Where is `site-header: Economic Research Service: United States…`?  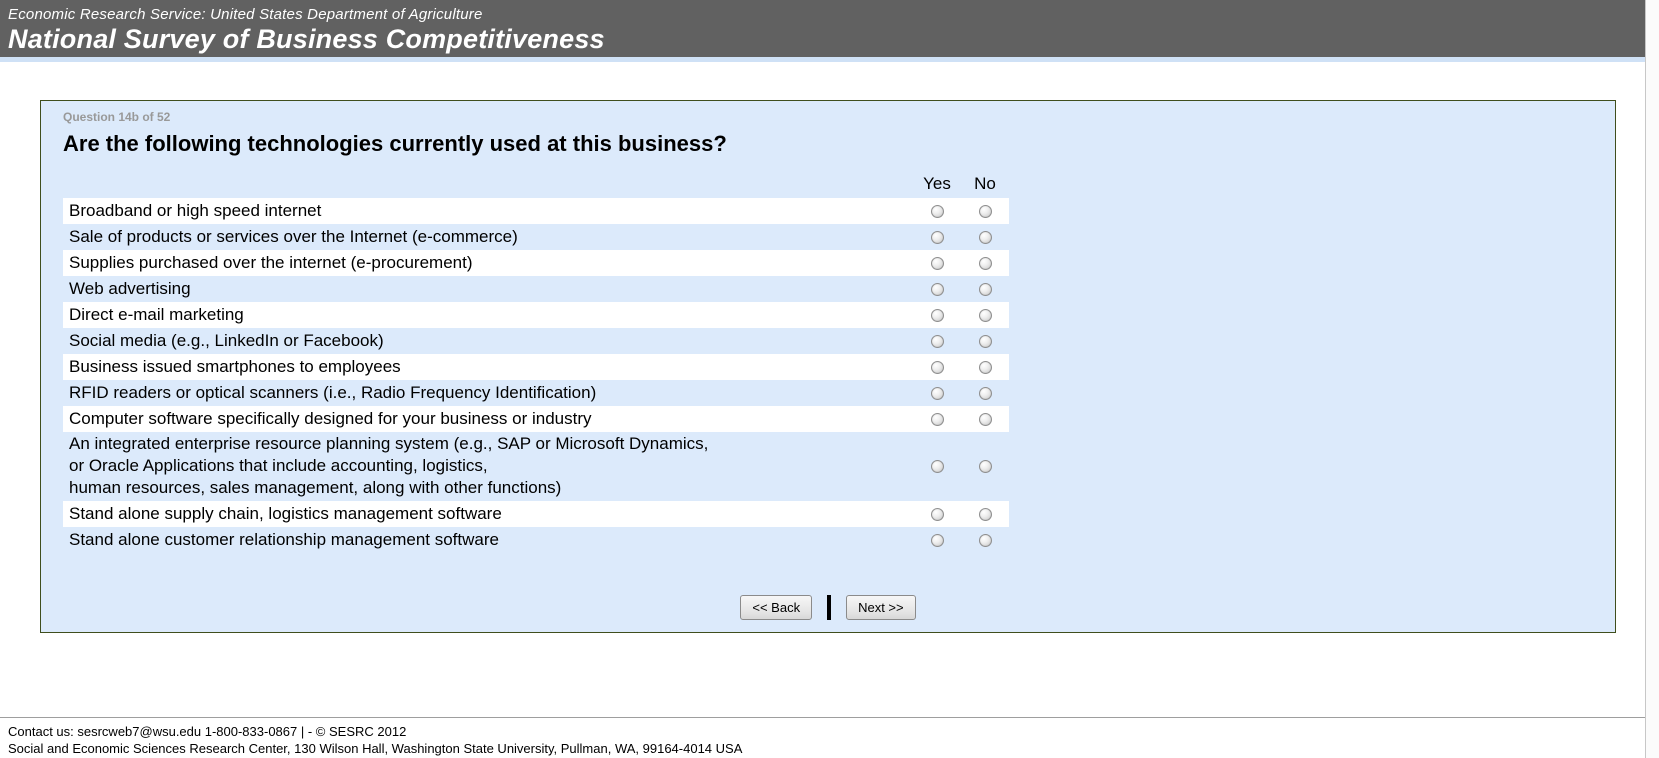
site-header: Economic Research Service: United States… is located at coordinates (822, 28).